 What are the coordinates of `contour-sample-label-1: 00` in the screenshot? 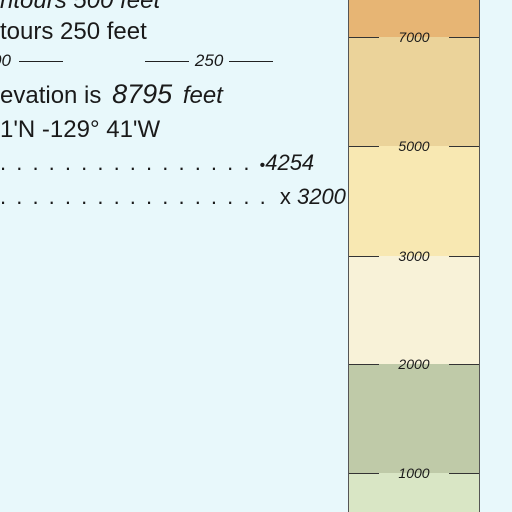 It's located at (5, 60).